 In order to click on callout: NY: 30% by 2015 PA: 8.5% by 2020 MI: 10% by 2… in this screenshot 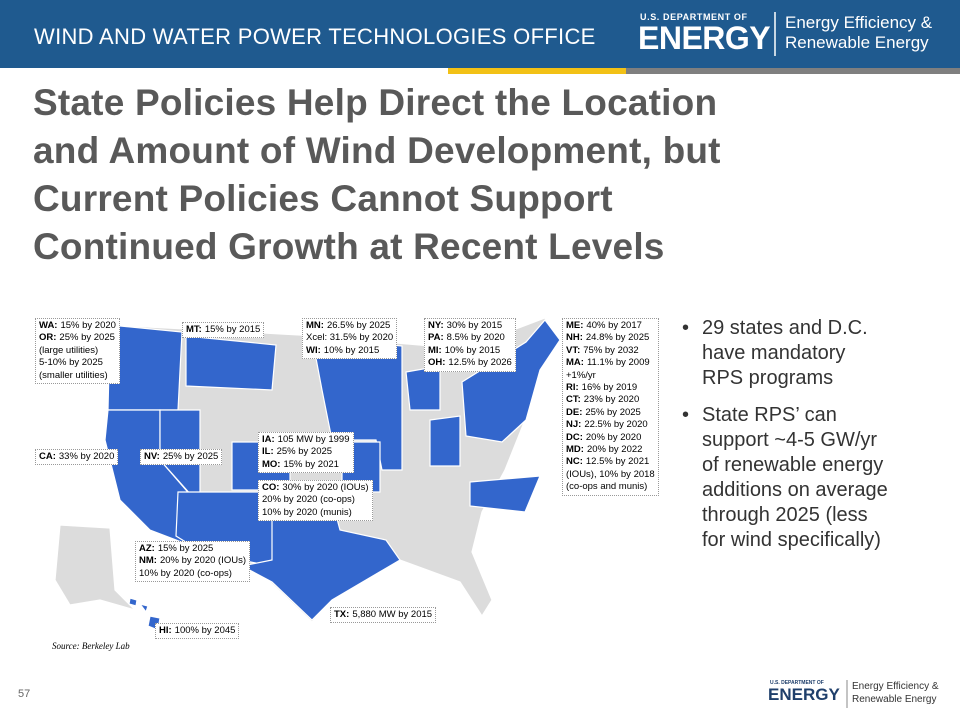, I will do `click(470, 345)`.